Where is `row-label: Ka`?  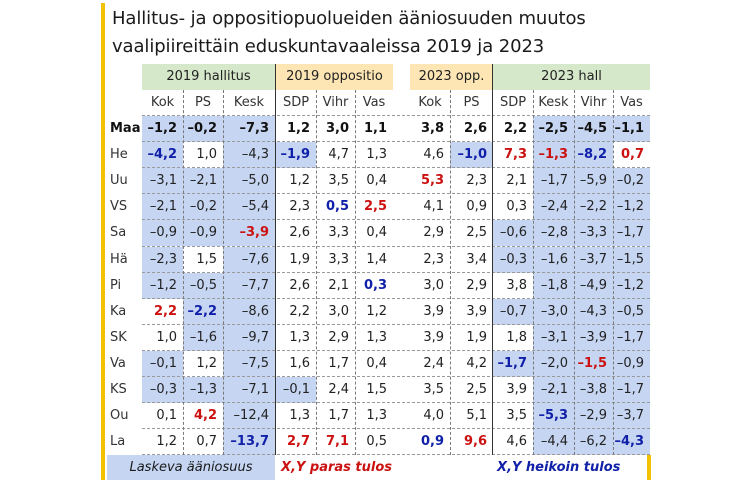 row-label: Ka is located at coordinates (118, 311).